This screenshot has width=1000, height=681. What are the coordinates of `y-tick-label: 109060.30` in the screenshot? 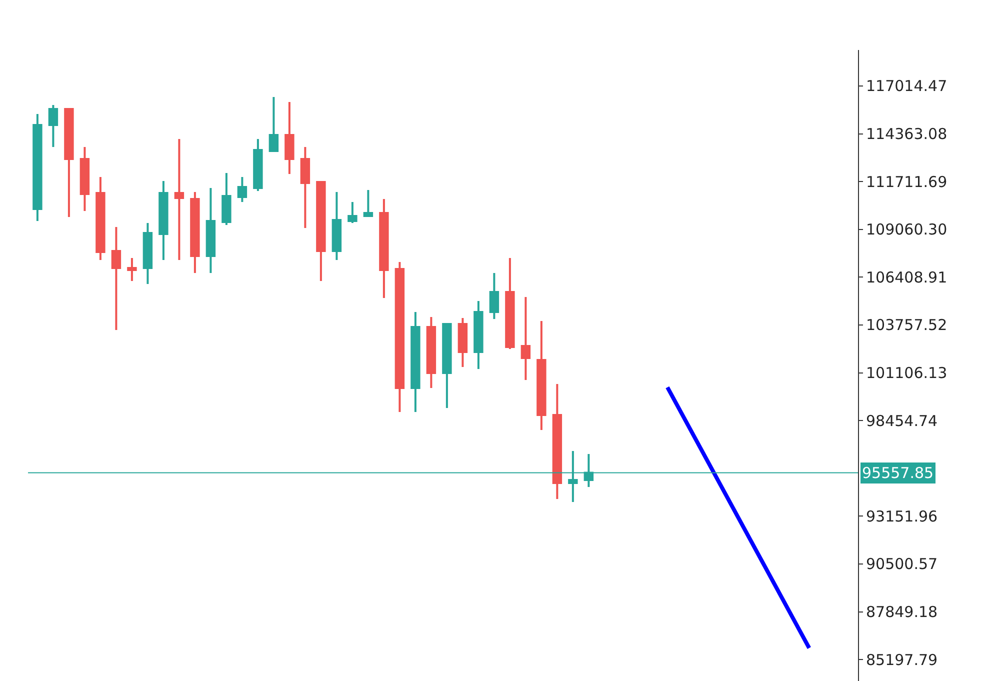 It's located at (907, 229).